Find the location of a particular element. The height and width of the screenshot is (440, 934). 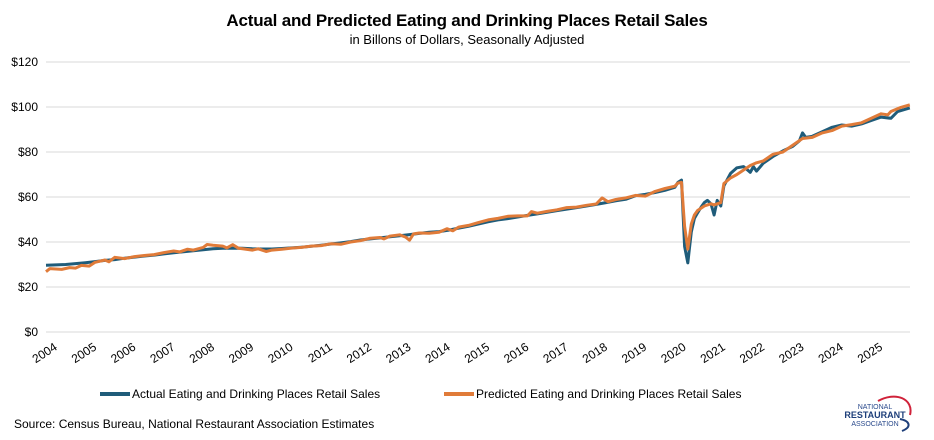

x-tick-label: 2005 is located at coordinates (84, 353).